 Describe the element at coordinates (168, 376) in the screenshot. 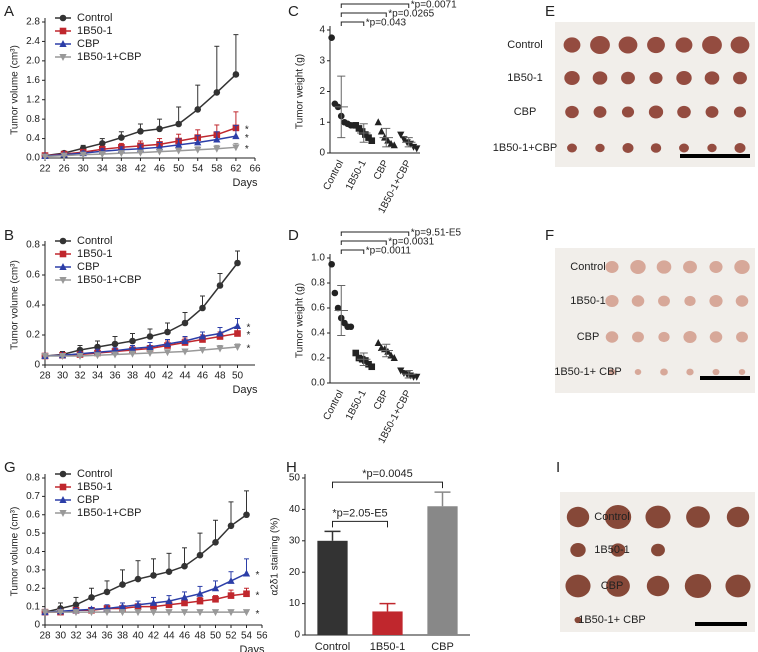

I see `x-tick-label: 42` at that location.